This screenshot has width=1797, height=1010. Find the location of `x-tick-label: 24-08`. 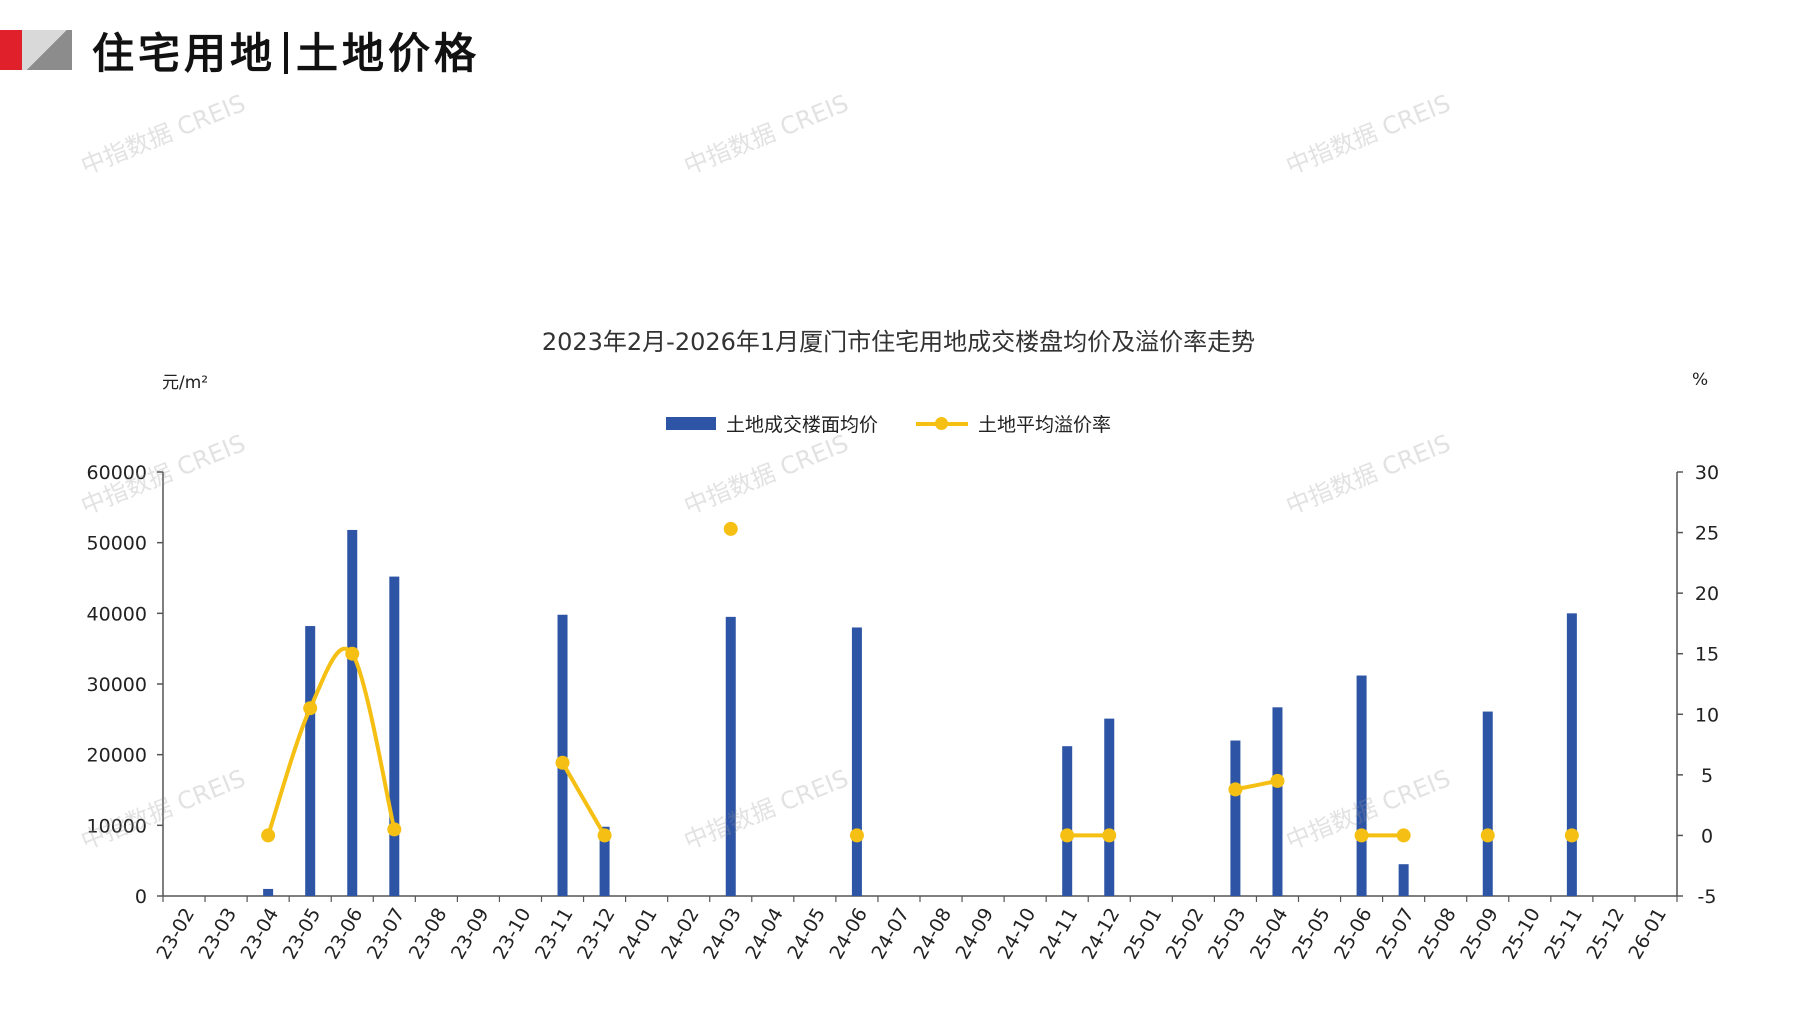

x-tick-label: 24-08 is located at coordinates (932, 933).